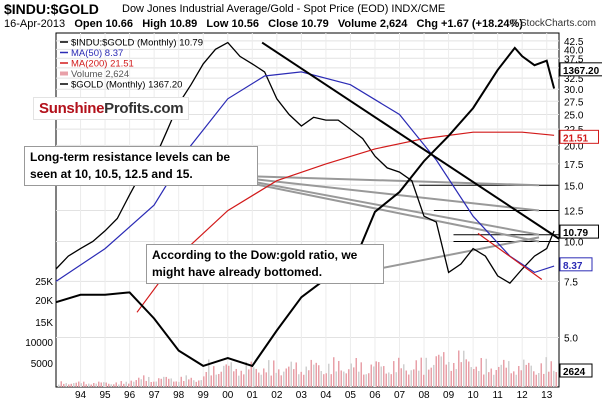 The width and height of the screenshot is (602, 402). Describe the element at coordinates (35, 24) in the screenshot. I see `stat-date: 16-Apr-2013` at that location.